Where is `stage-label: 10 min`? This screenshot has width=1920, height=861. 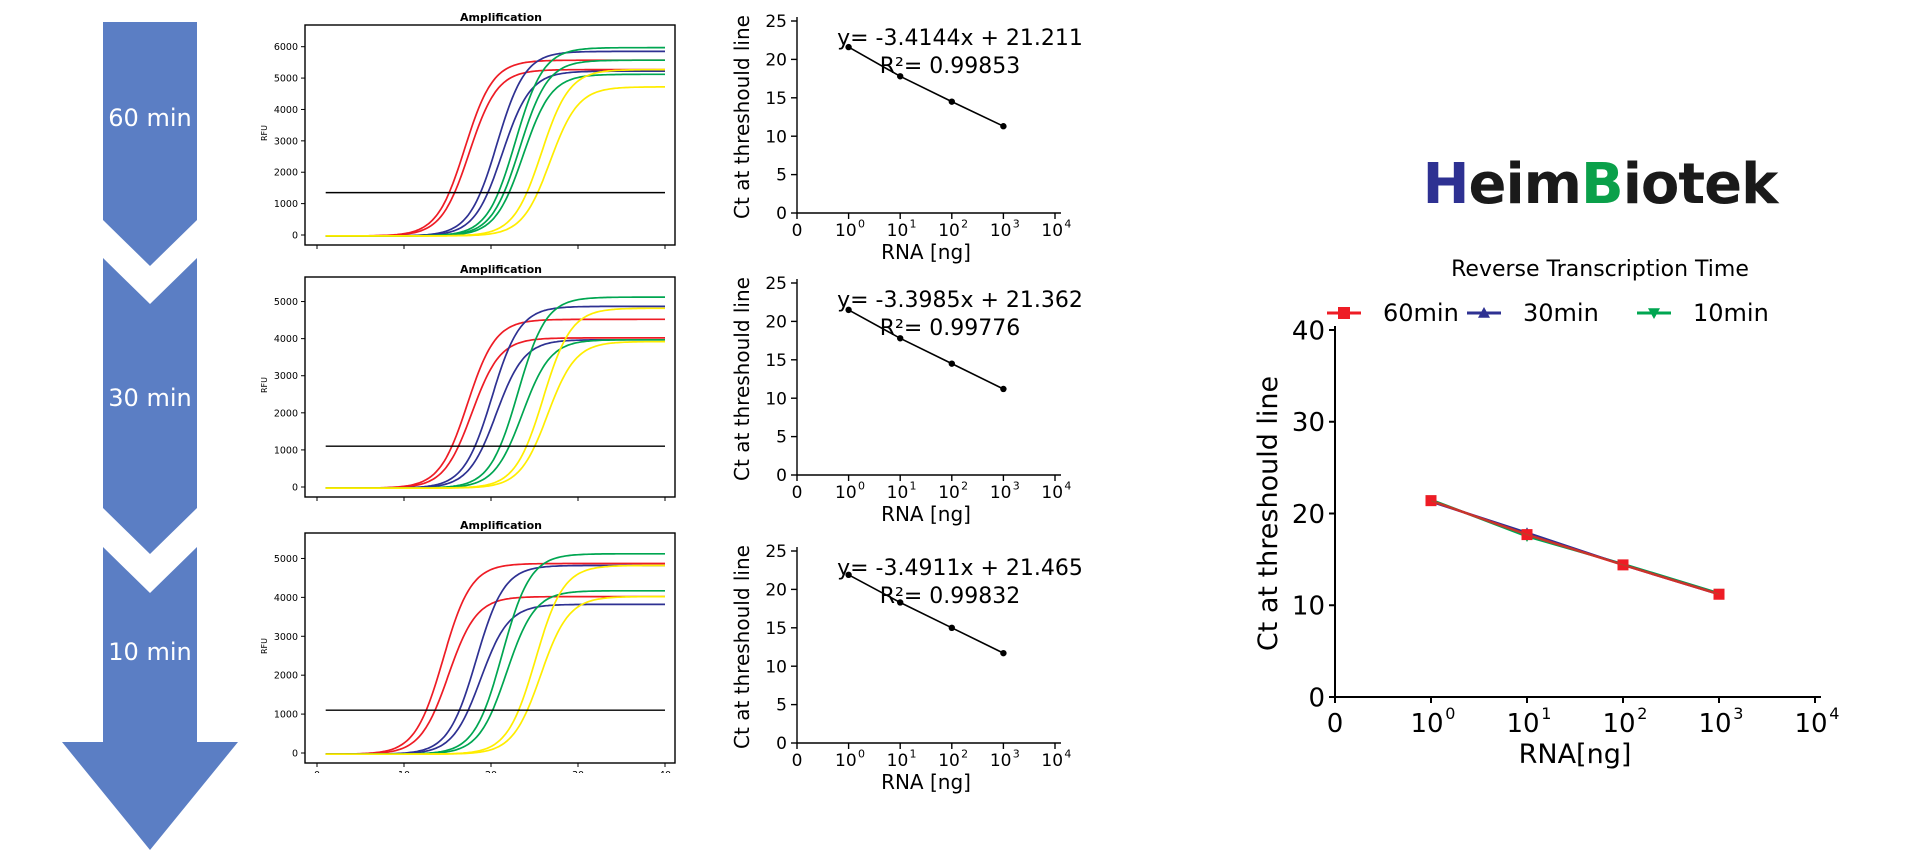
stage-label: 10 min is located at coordinates (149, 652).